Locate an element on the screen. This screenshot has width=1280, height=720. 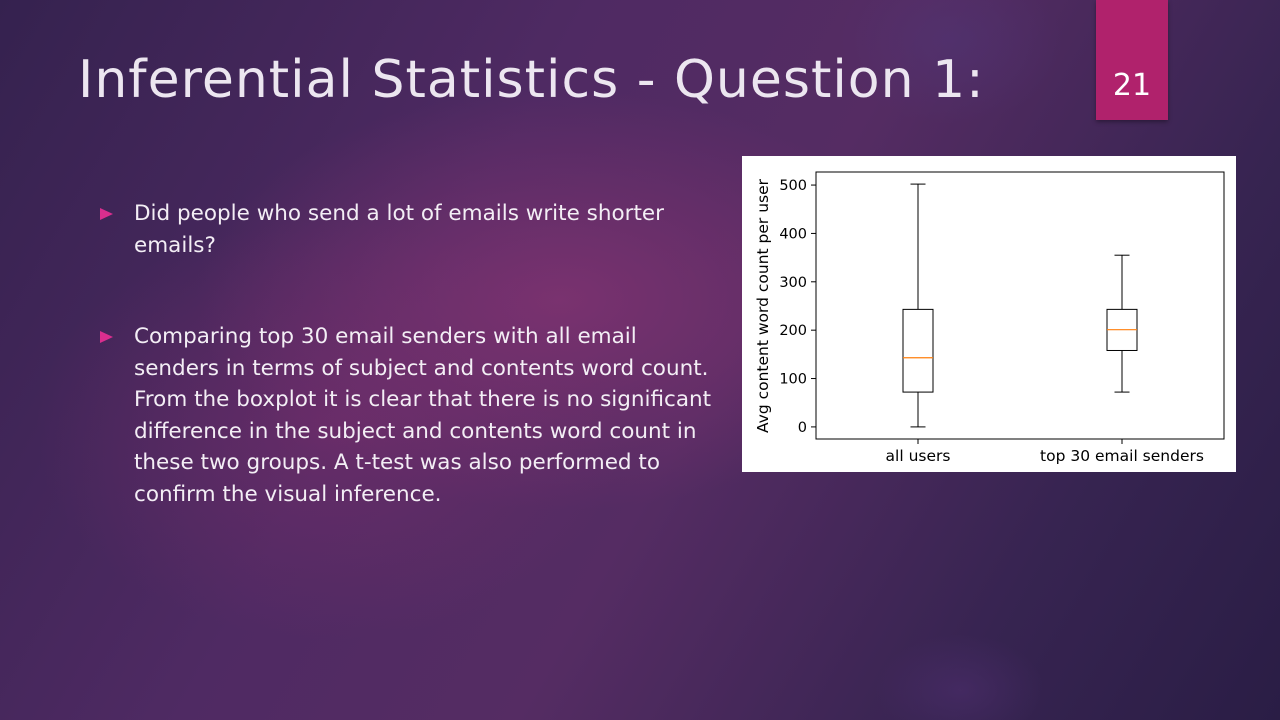
slide-number-badge: 21 is located at coordinates (1132, 60).